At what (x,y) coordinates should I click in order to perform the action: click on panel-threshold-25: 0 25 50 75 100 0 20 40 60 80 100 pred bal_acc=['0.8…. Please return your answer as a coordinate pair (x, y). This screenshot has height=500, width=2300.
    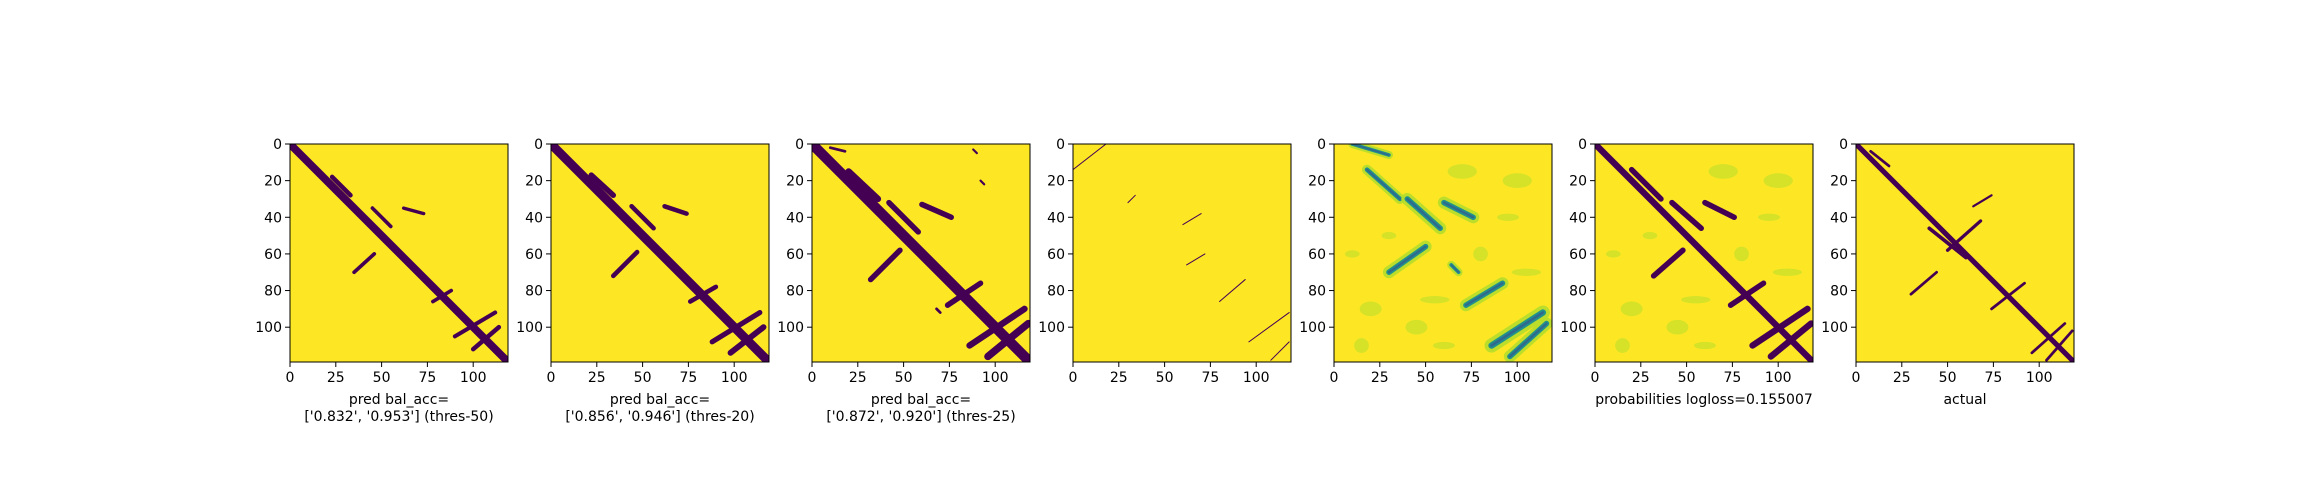
    Looking at the image, I should click on (904, 281).